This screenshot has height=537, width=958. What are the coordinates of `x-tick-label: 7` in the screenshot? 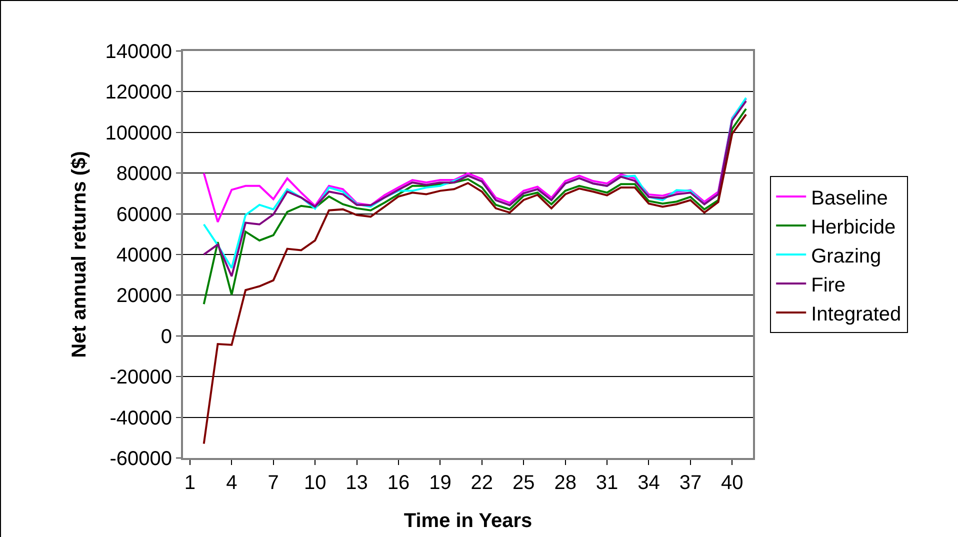 It's located at (273, 483).